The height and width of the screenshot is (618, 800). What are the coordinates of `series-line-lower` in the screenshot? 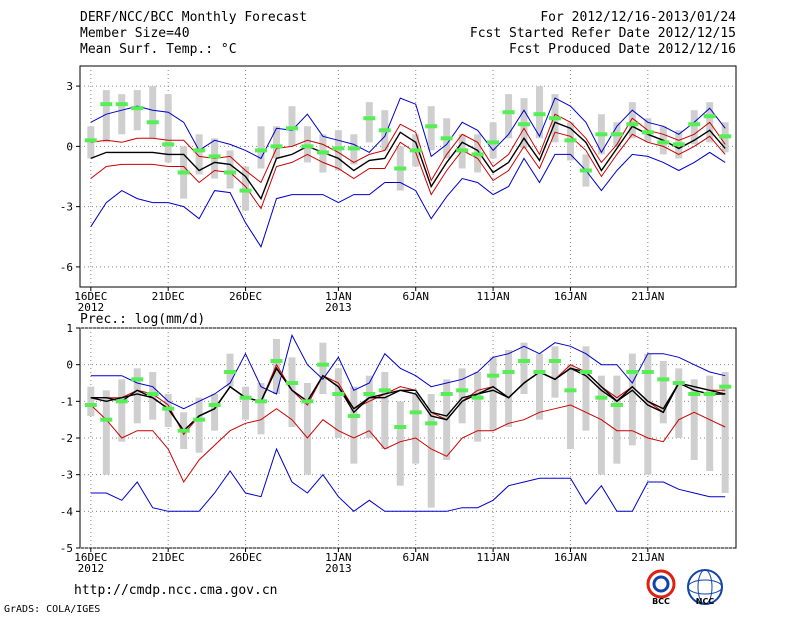 It's located at (408, 199).